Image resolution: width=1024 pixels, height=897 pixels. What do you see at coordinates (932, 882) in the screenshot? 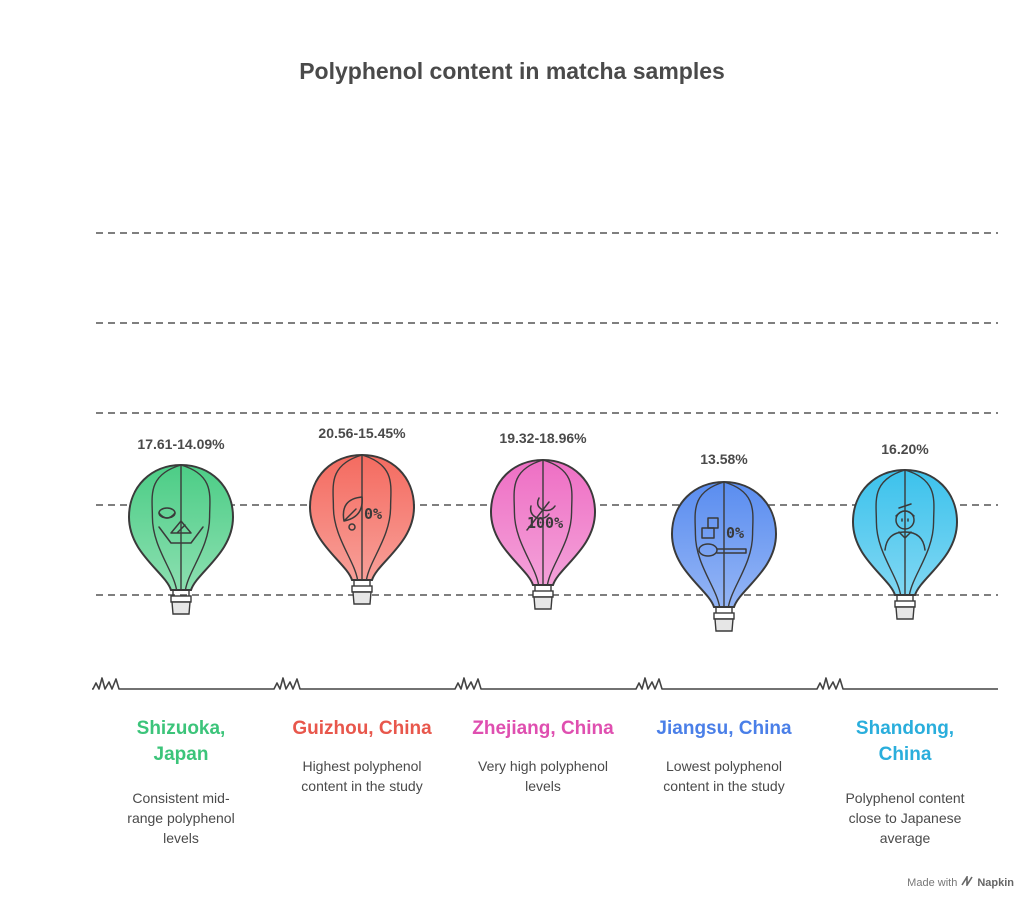
I see `credit-prefix: Made with` at bounding box center [932, 882].